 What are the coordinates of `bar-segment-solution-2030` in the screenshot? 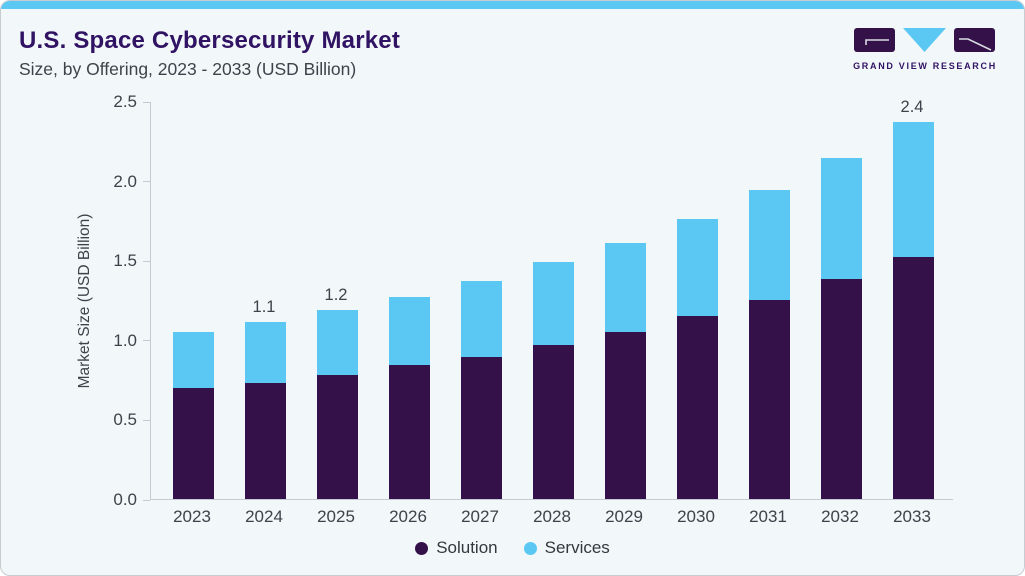 It's located at (697, 407).